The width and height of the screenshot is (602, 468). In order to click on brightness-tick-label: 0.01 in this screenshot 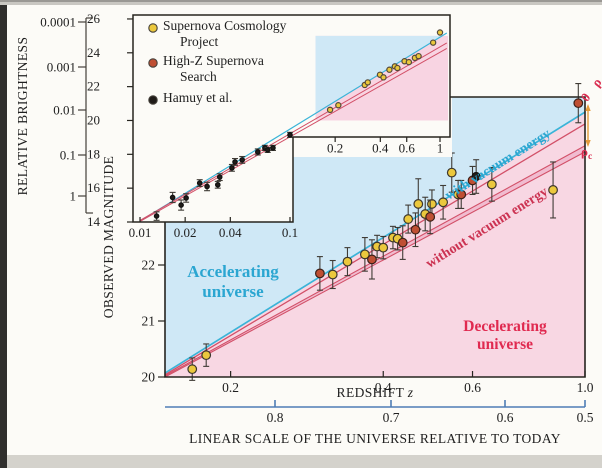, I will do `click(64, 110)`.